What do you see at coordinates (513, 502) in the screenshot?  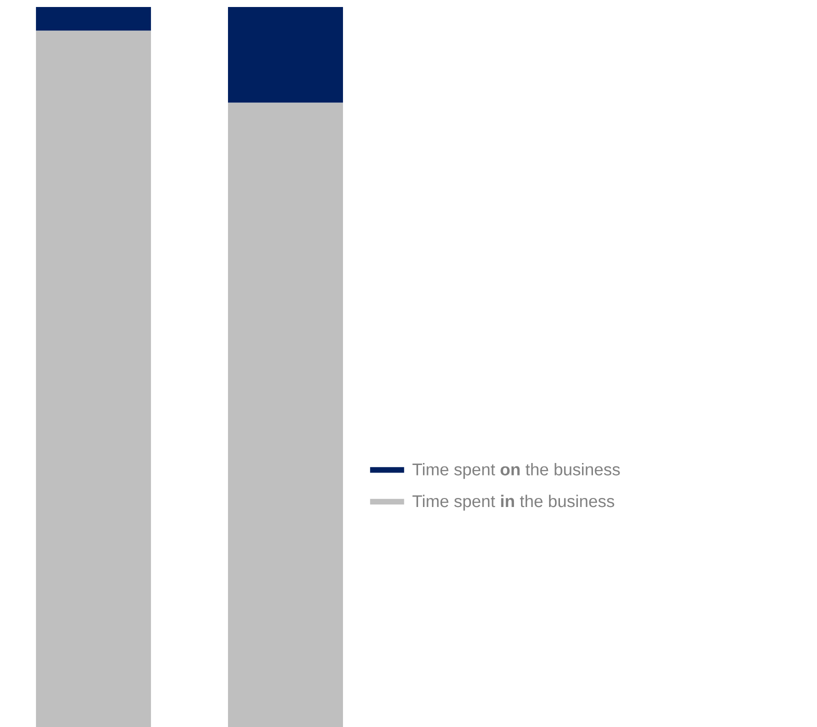 I see `legend-label: Time spent in the business` at bounding box center [513, 502].